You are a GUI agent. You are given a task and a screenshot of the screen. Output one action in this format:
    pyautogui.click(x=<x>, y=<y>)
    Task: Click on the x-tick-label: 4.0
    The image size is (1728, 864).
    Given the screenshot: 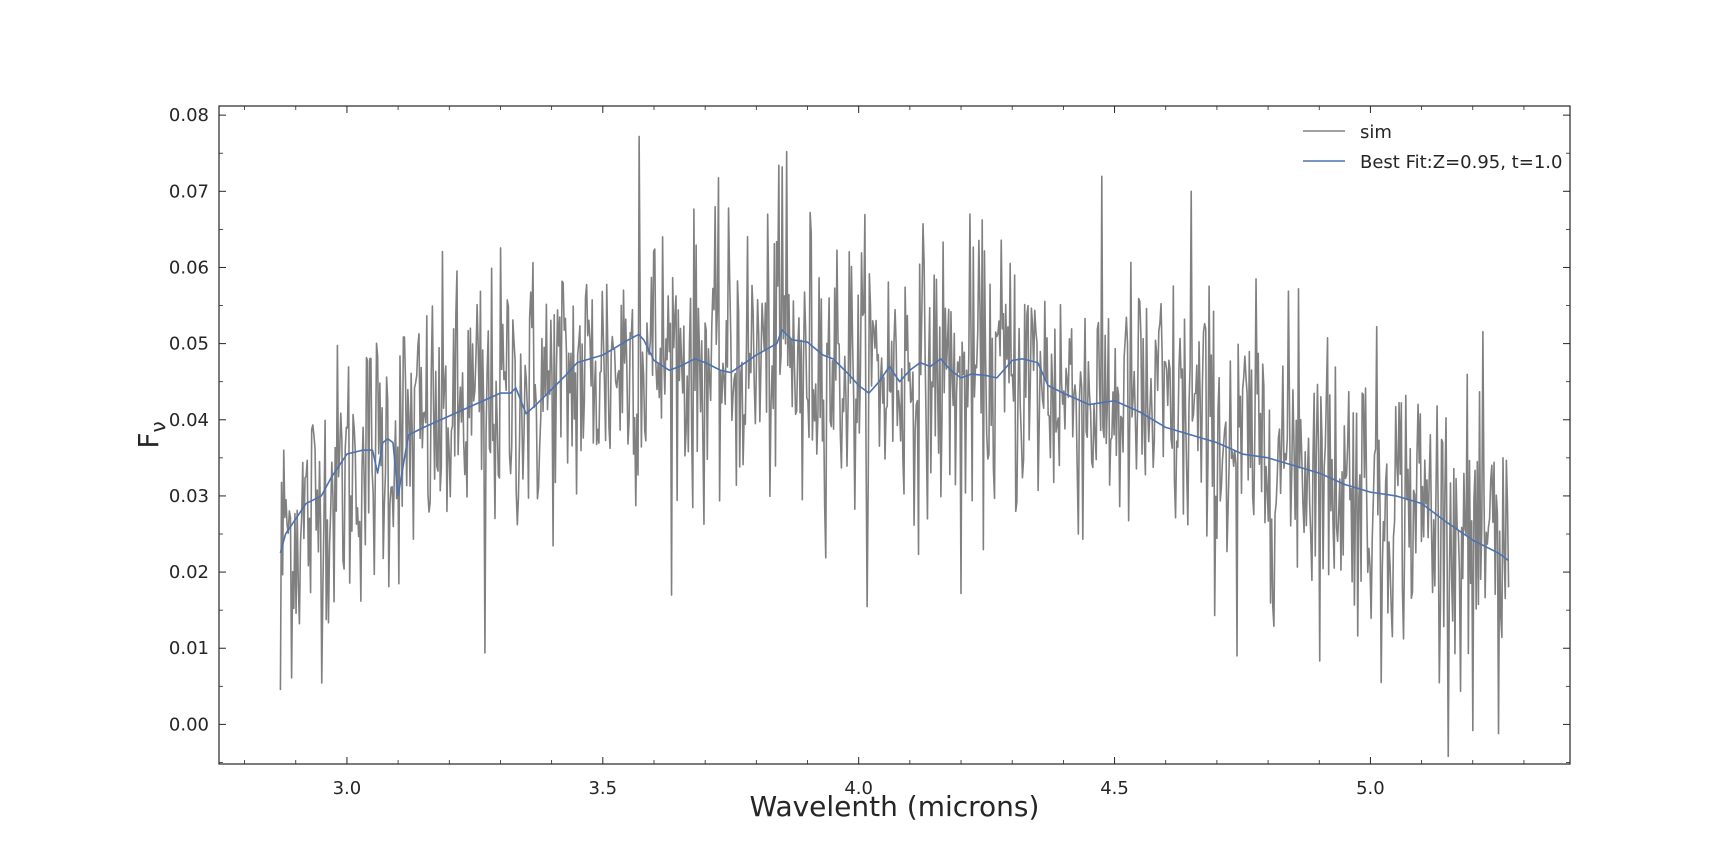 What is the action you would take?
    pyautogui.click(x=858, y=788)
    